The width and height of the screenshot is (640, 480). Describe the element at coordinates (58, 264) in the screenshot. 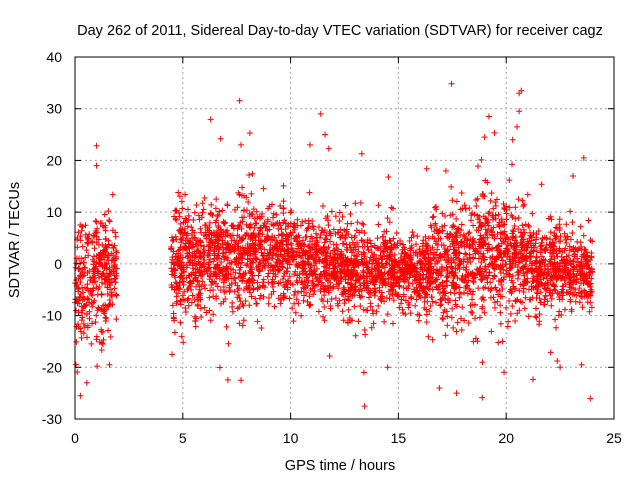

I see `y-tick-label: 0` at that location.